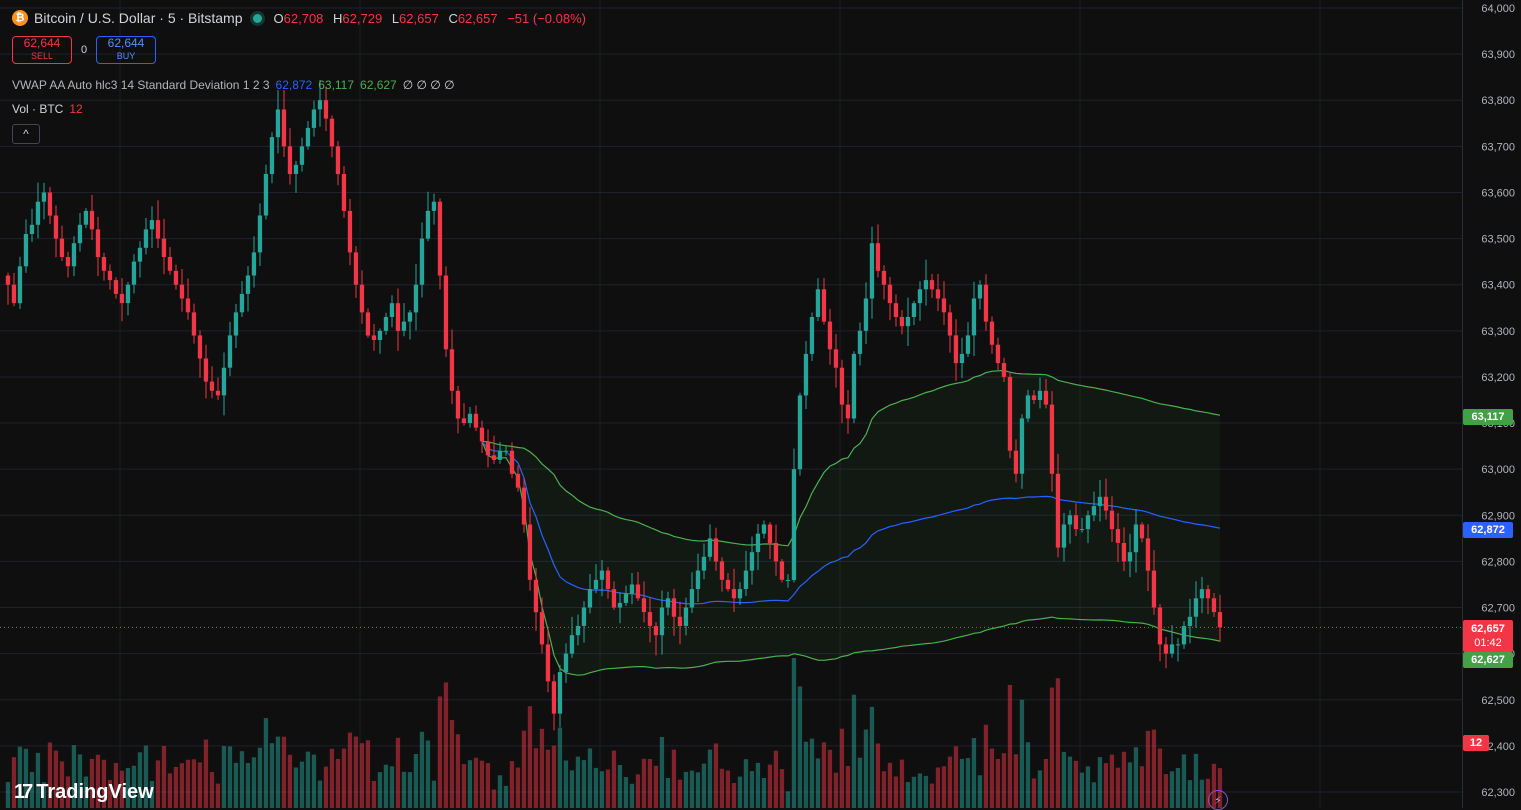 The image size is (1521, 810). What do you see at coordinates (1488, 629) in the screenshot?
I see `last-price-value: 62,657` at bounding box center [1488, 629].